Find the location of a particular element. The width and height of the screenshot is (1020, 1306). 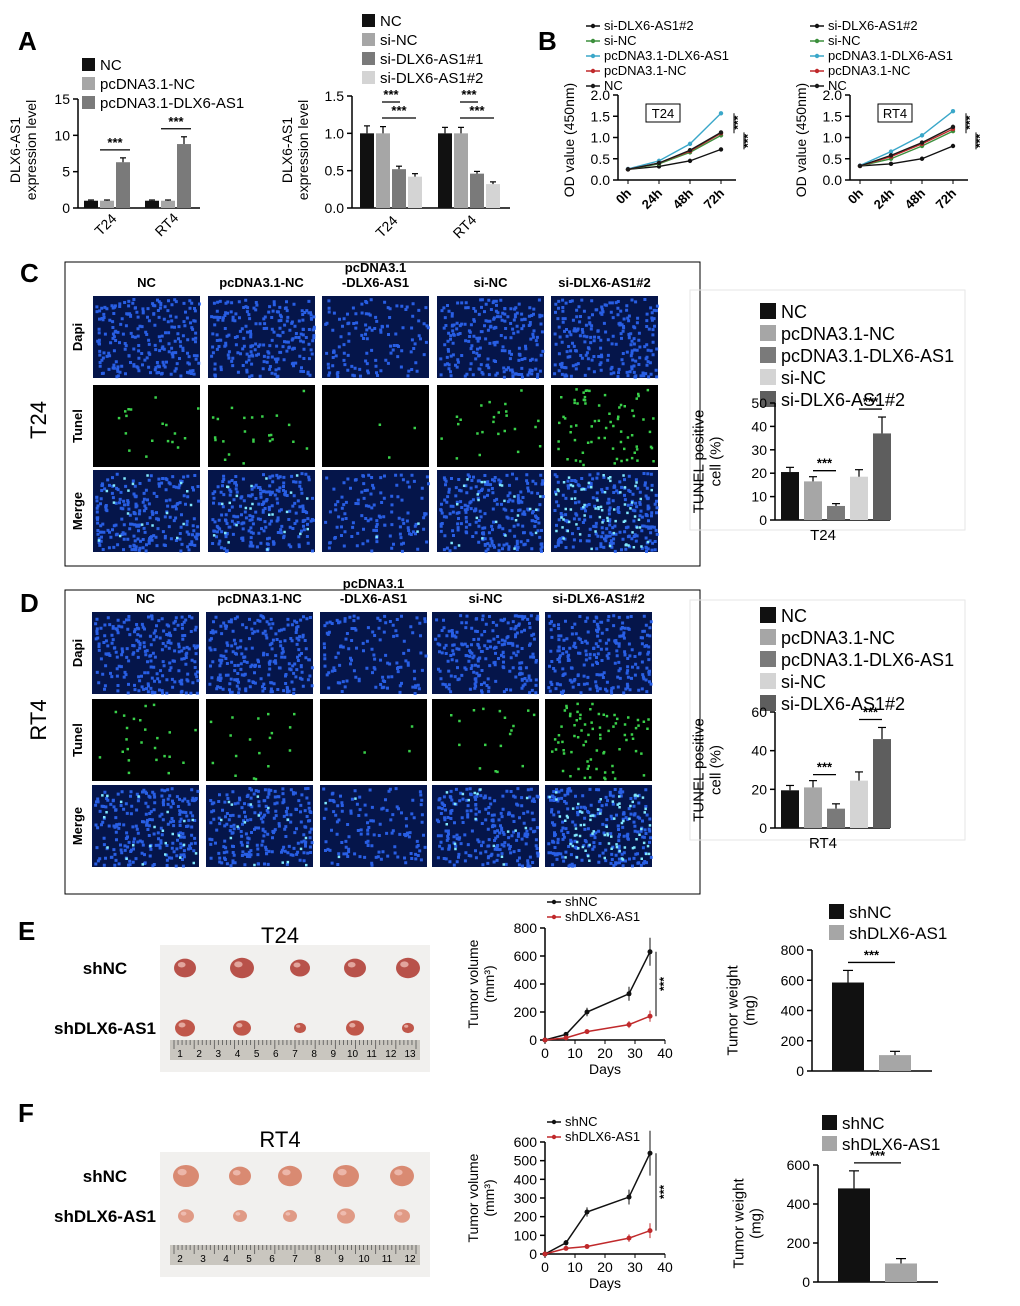

d-y-tick-label: 0 is located at coordinates (763, 828).